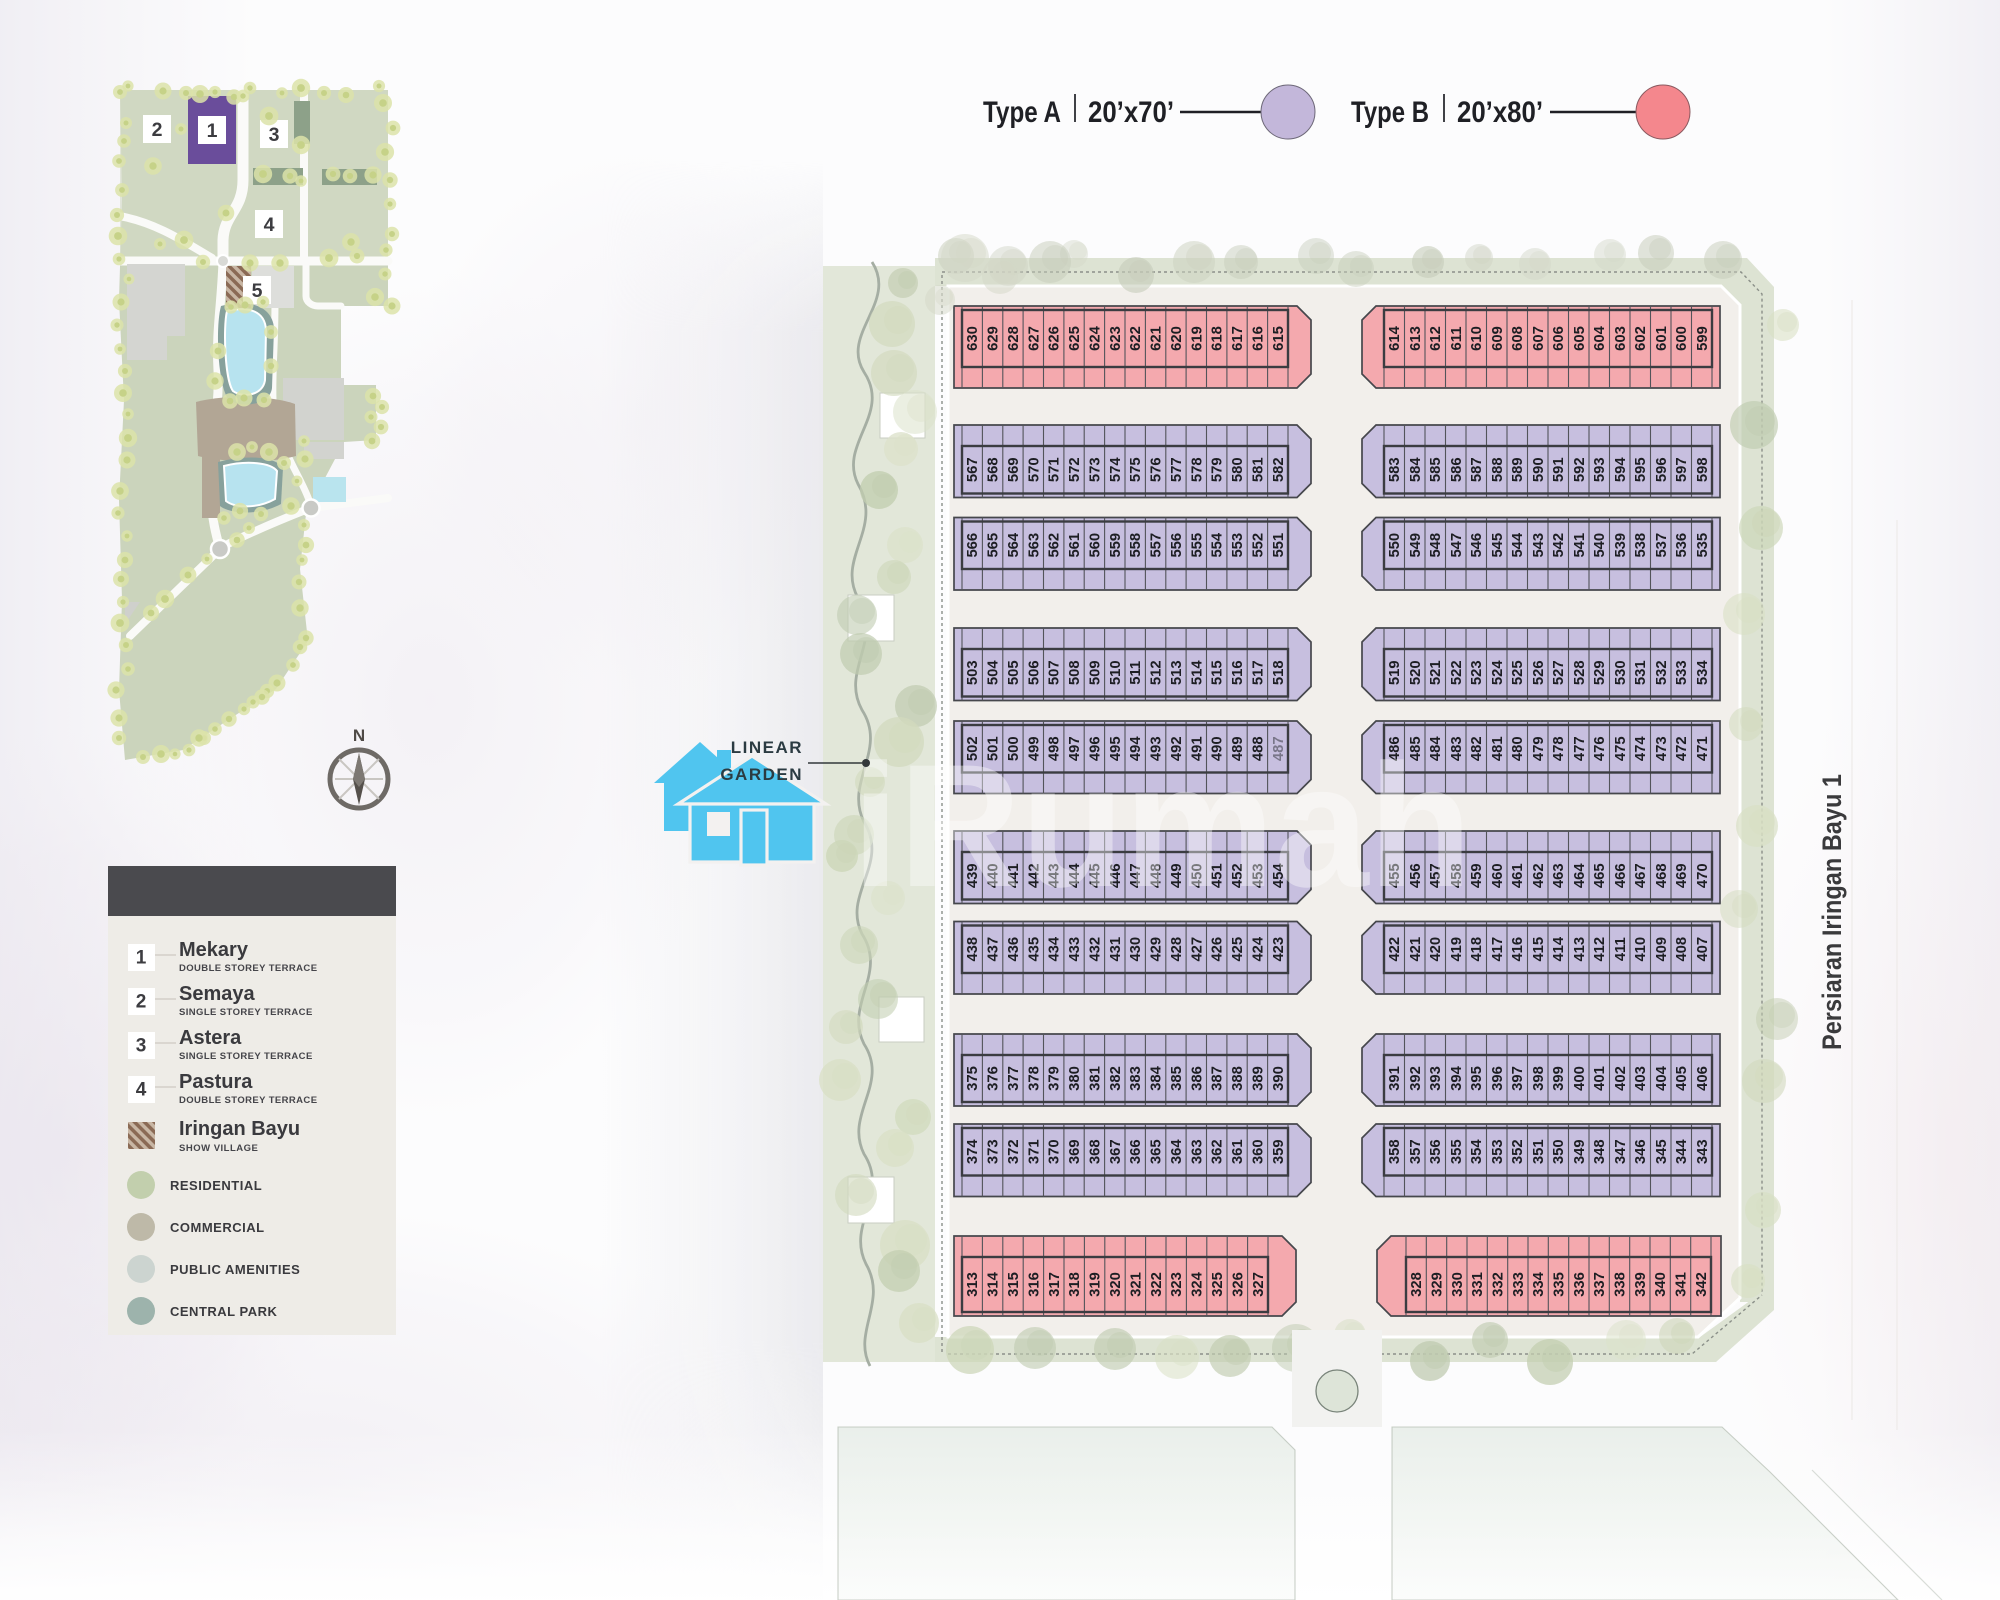 This screenshot has width=2000, height=1600. What do you see at coordinates (1095, 748) in the screenshot?
I see `svg-text: 496` at bounding box center [1095, 748].